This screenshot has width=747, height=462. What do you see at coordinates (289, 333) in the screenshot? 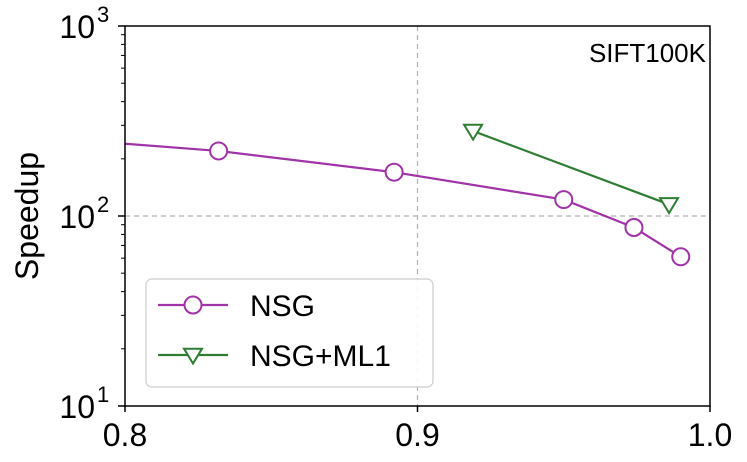
I see `legend: NSG NSG+ML1` at bounding box center [289, 333].